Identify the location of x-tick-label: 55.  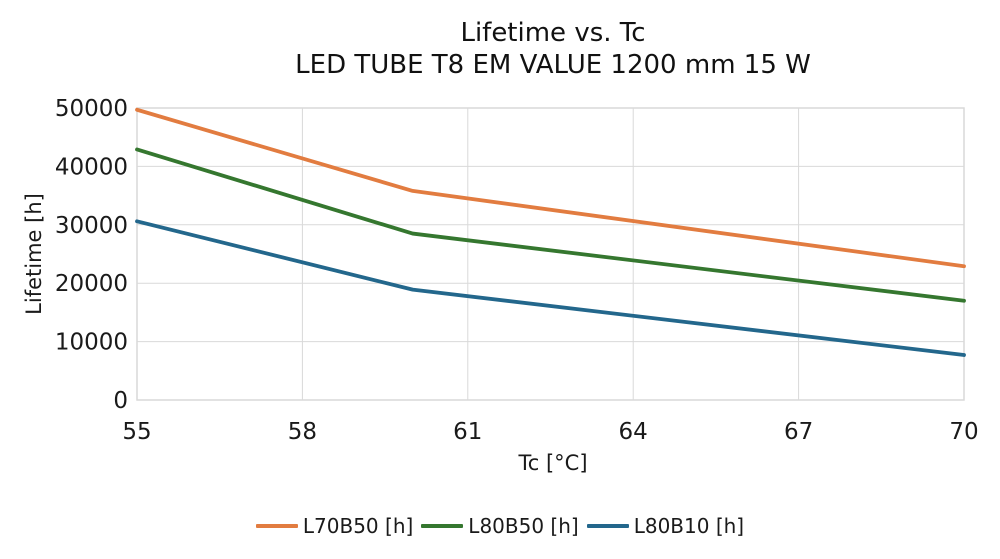
(136, 432).